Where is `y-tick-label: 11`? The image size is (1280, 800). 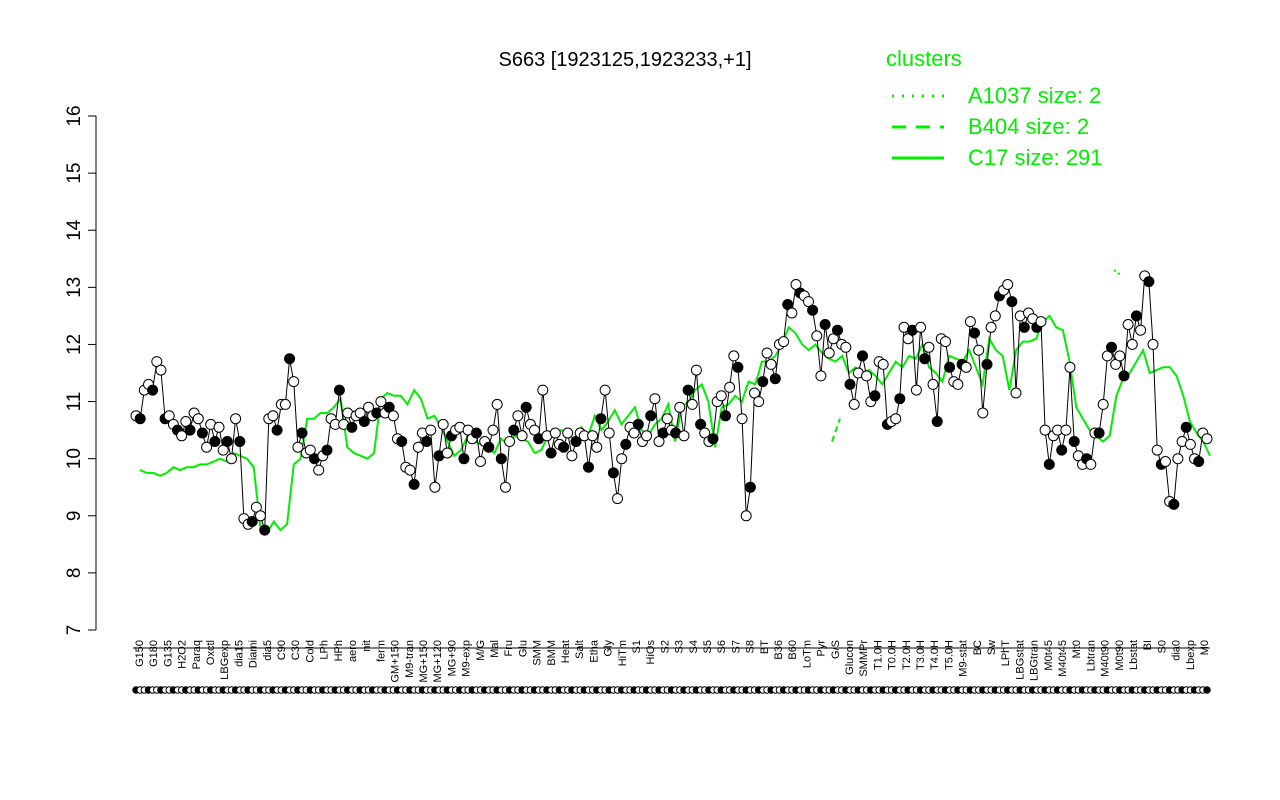 y-tick-label: 11 is located at coordinates (74, 402).